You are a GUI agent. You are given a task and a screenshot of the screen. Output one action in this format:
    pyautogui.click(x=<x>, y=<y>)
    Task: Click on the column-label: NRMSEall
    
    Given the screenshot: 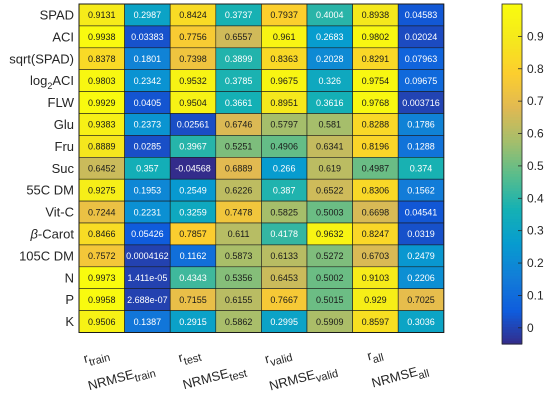 What is the action you would take?
    pyautogui.click(x=400, y=377)
    